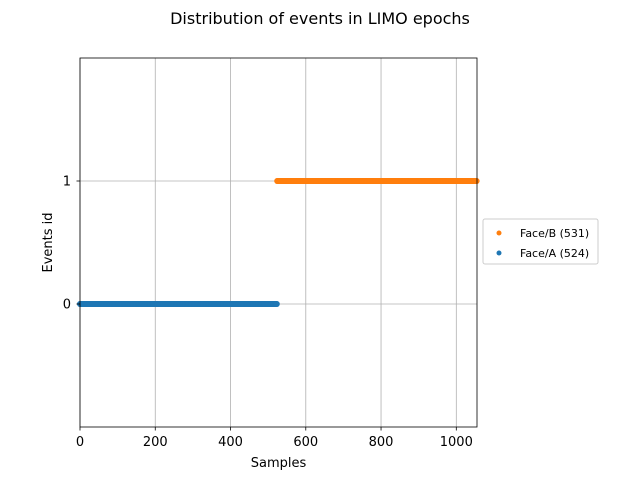 The image size is (640, 480). Describe the element at coordinates (320, 18) in the screenshot. I see `chart-title: Distribution of events in LIMO epochs` at that location.